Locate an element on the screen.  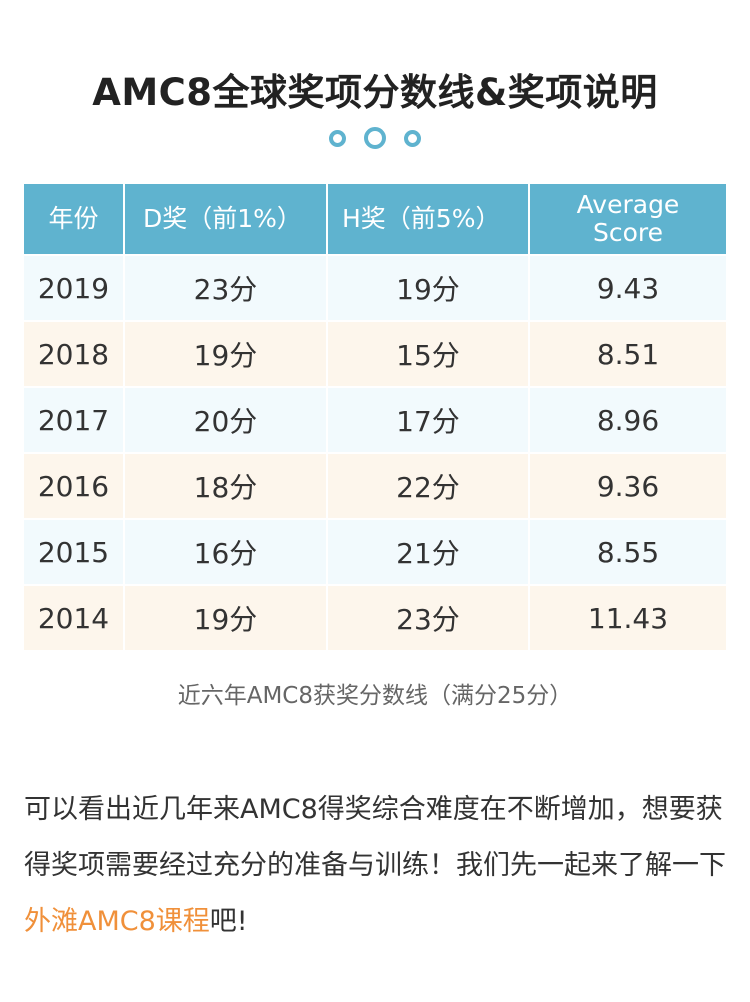
cell-year: 2014 is located at coordinates (74, 617).